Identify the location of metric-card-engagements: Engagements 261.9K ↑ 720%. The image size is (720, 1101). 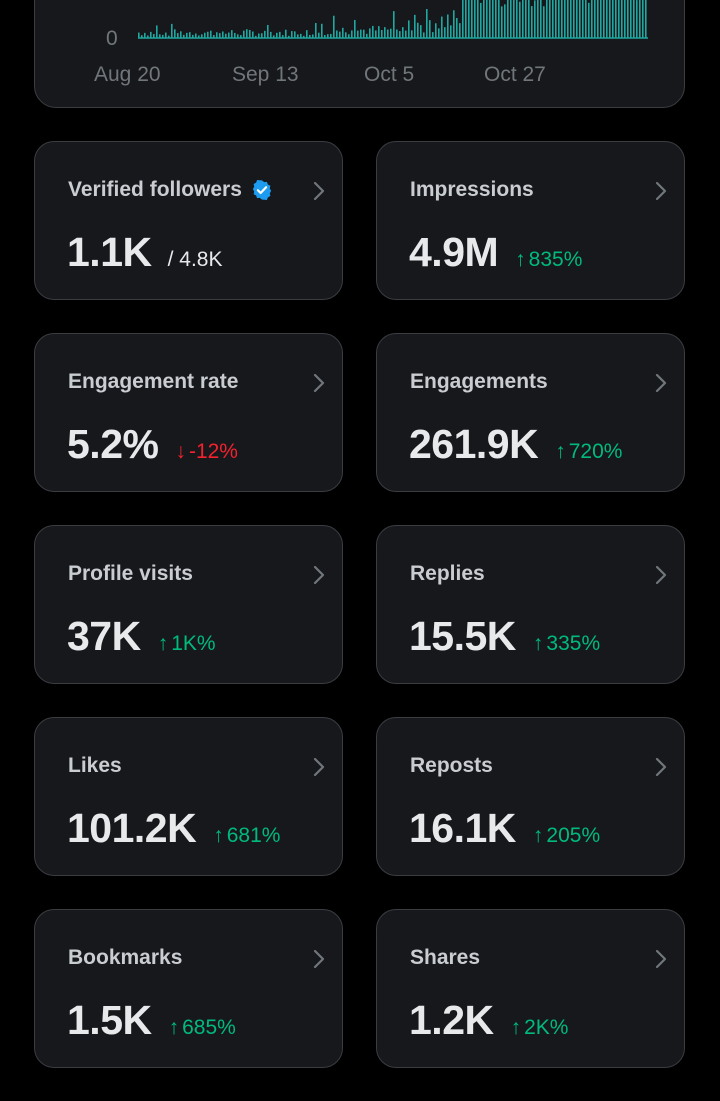
(530, 412).